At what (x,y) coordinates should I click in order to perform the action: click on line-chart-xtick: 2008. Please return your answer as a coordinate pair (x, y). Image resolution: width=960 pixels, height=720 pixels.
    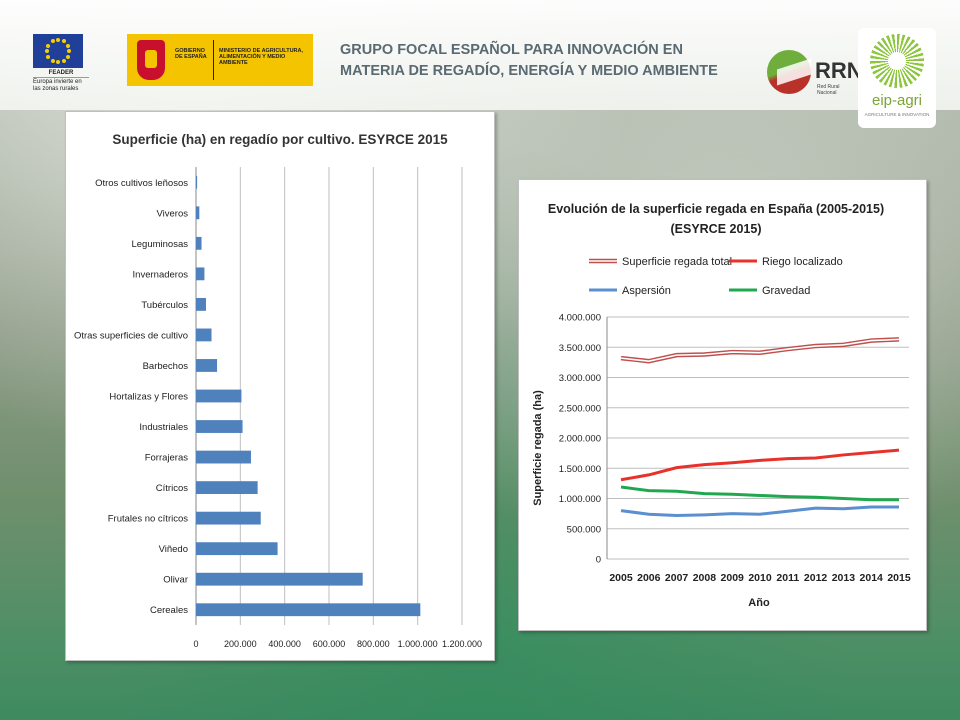
    Looking at the image, I should click on (705, 578).